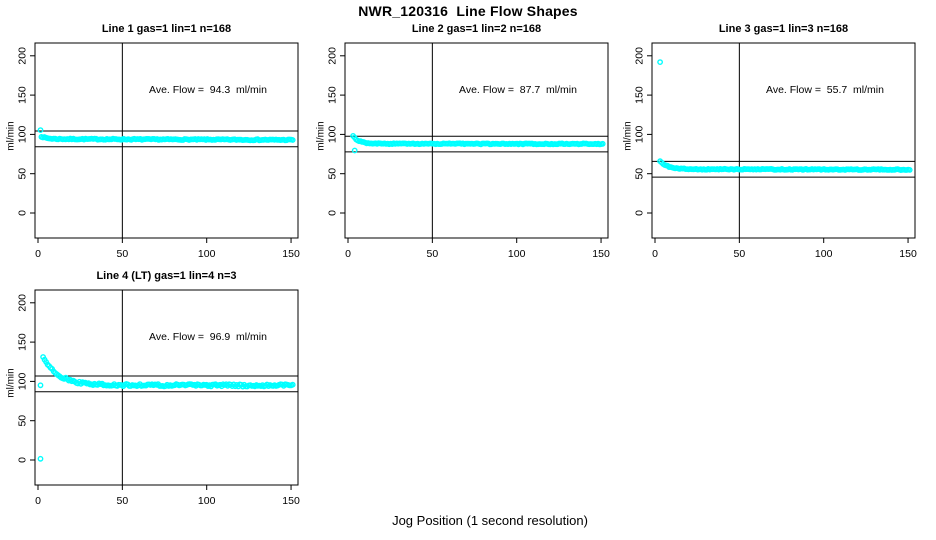  What do you see at coordinates (490, 520) in the screenshot?
I see `x-axis-label: Jog Position (1 second resolution)` at bounding box center [490, 520].